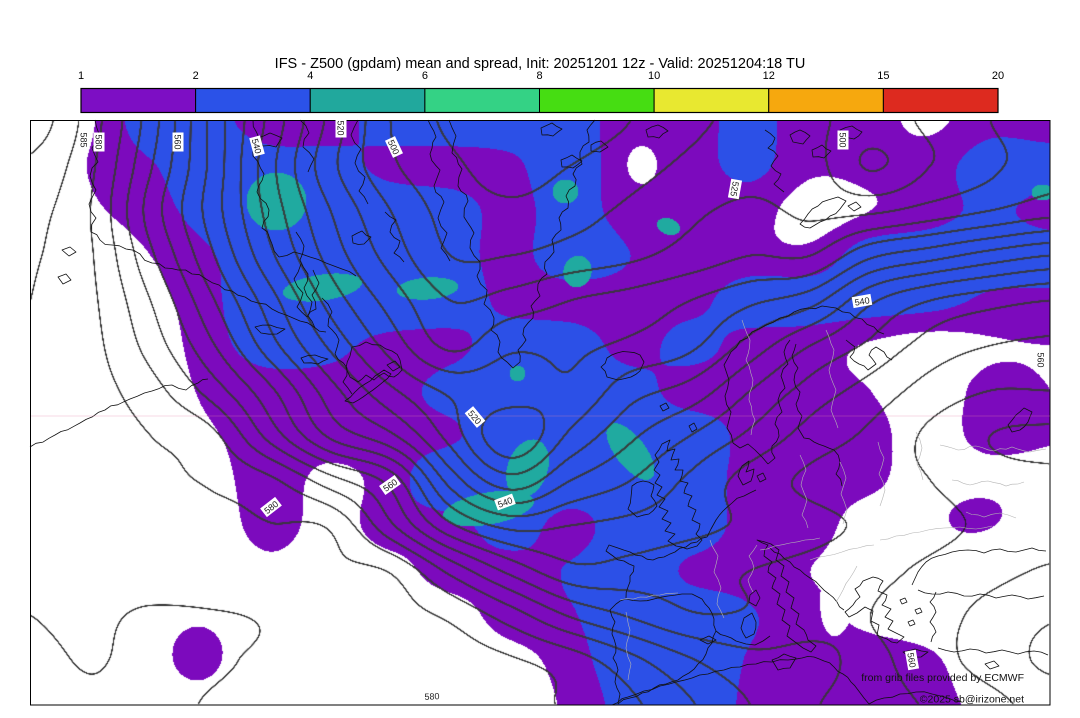  What do you see at coordinates (972, 700) in the screenshot?
I see `svg-text: ©2025 sb@irizone.net` at bounding box center [972, 700].